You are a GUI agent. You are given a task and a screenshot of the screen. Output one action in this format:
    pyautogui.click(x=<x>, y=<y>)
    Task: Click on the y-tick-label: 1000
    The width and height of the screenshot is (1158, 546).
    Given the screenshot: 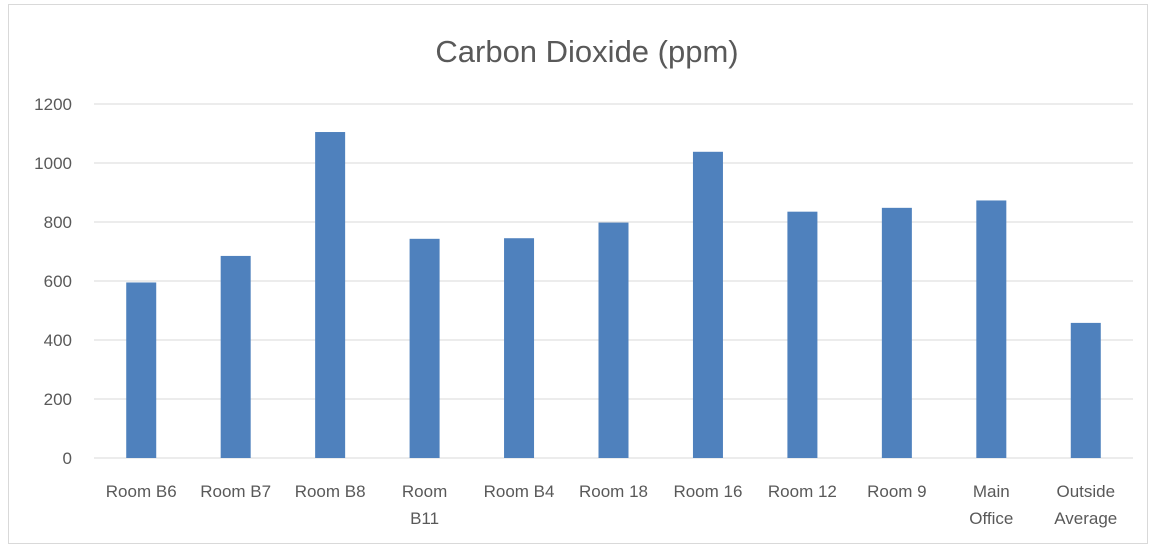 What is the action you would take?
    pyautogui.click(x=53, y=163)
    